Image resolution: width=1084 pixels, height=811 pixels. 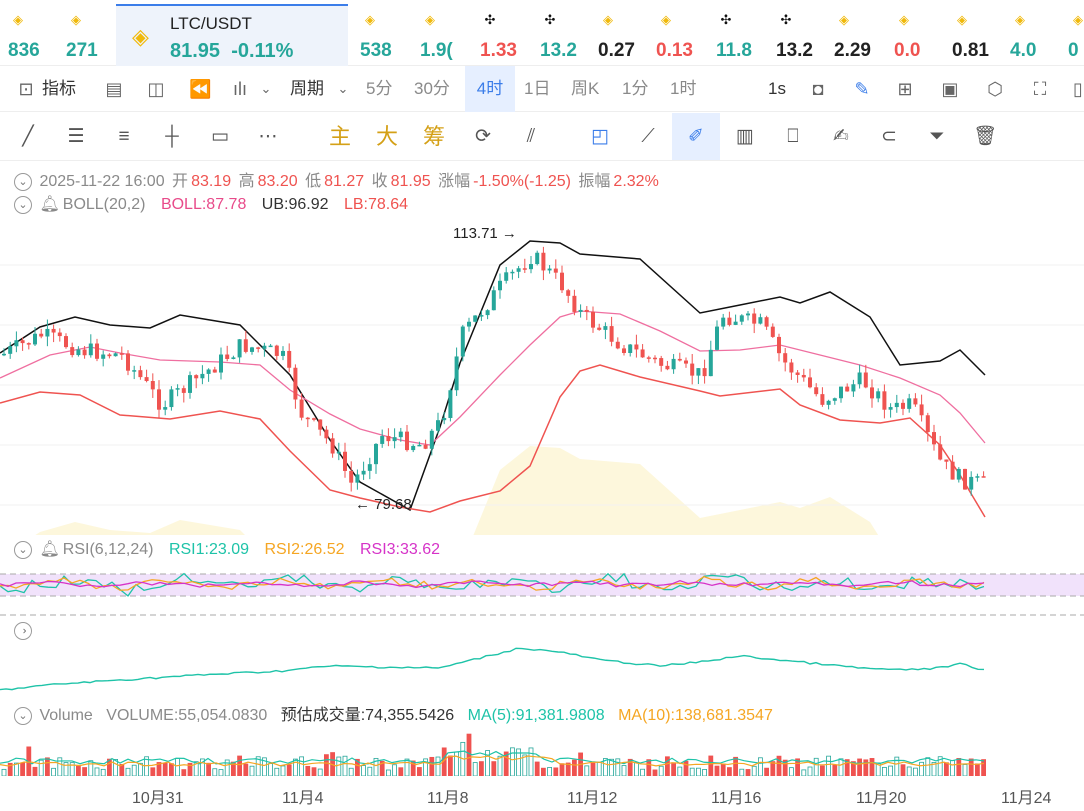 What do you see at coordinates (950, 89) in the screenshot?
I see `template-icon: ▣` at bounding box center [950, 89].